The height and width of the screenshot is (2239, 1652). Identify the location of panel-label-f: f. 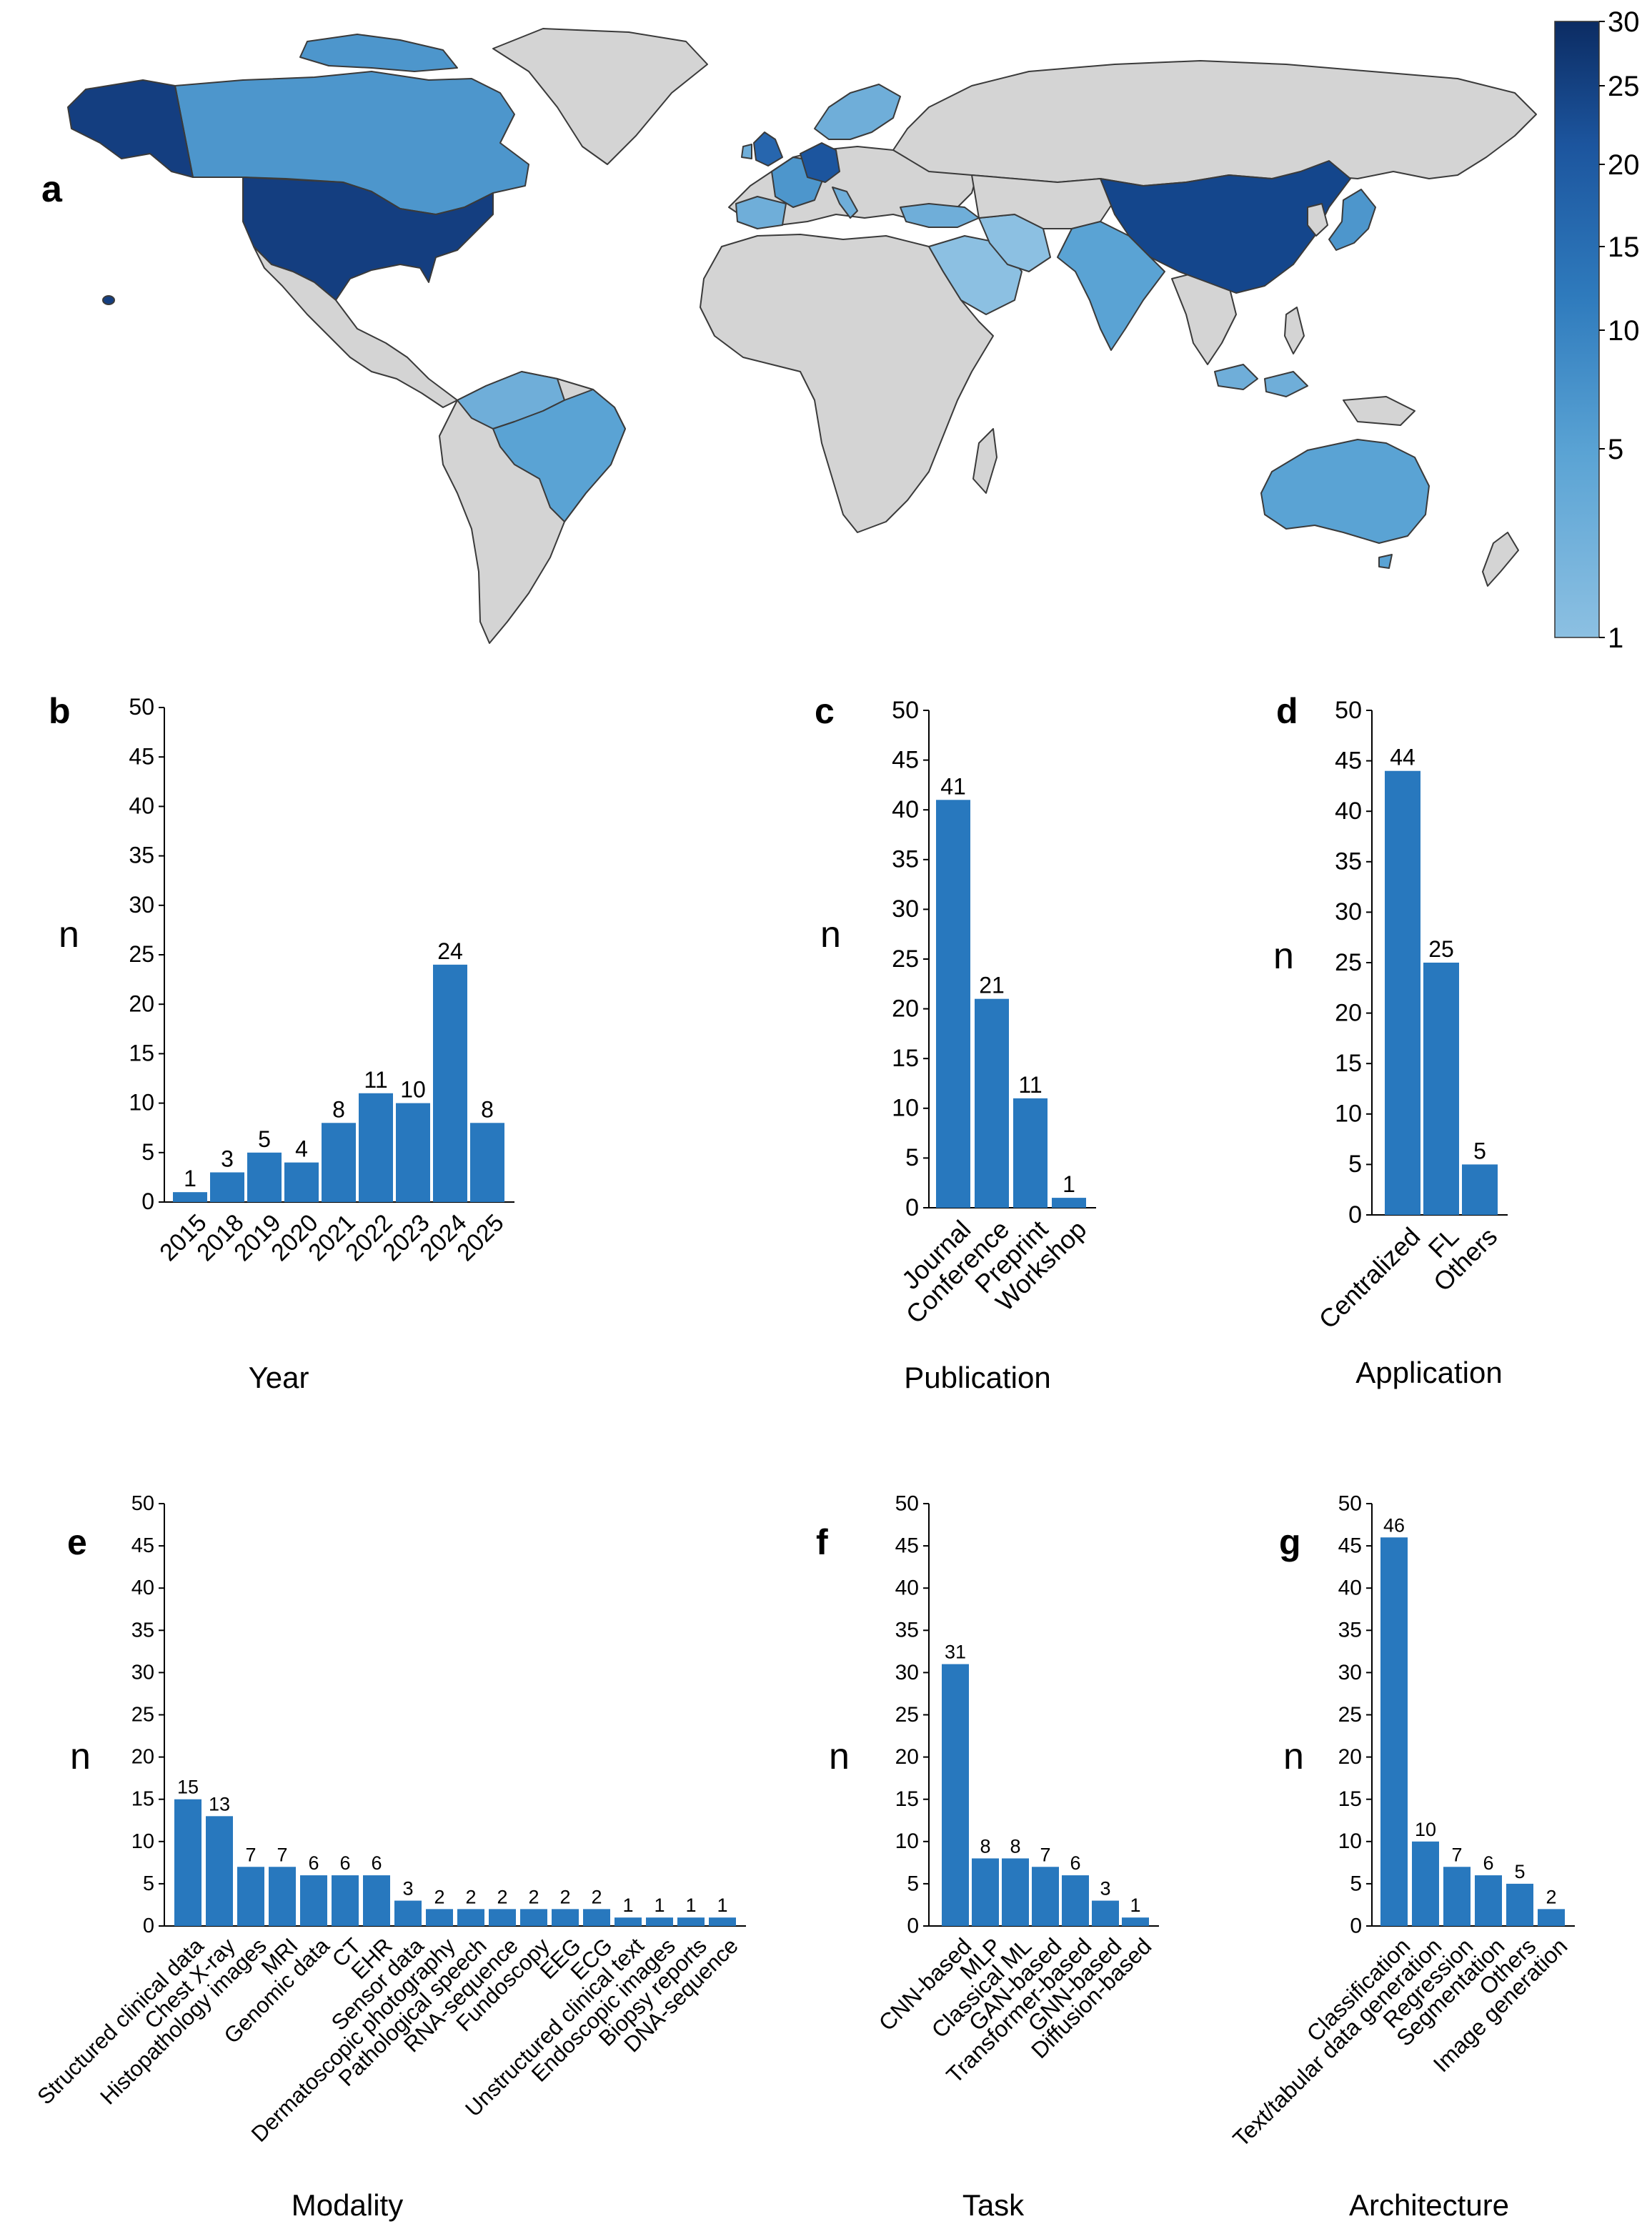
(822, 1542).